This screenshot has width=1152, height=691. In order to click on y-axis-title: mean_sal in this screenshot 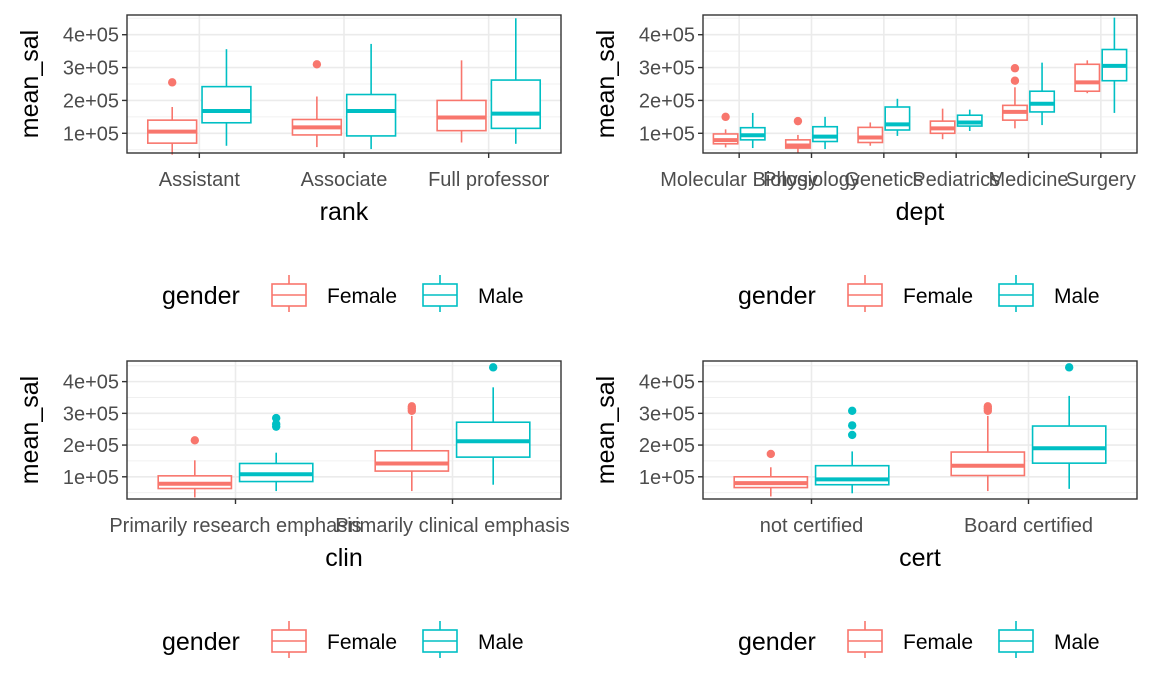, I will do `click(30, 430)`.